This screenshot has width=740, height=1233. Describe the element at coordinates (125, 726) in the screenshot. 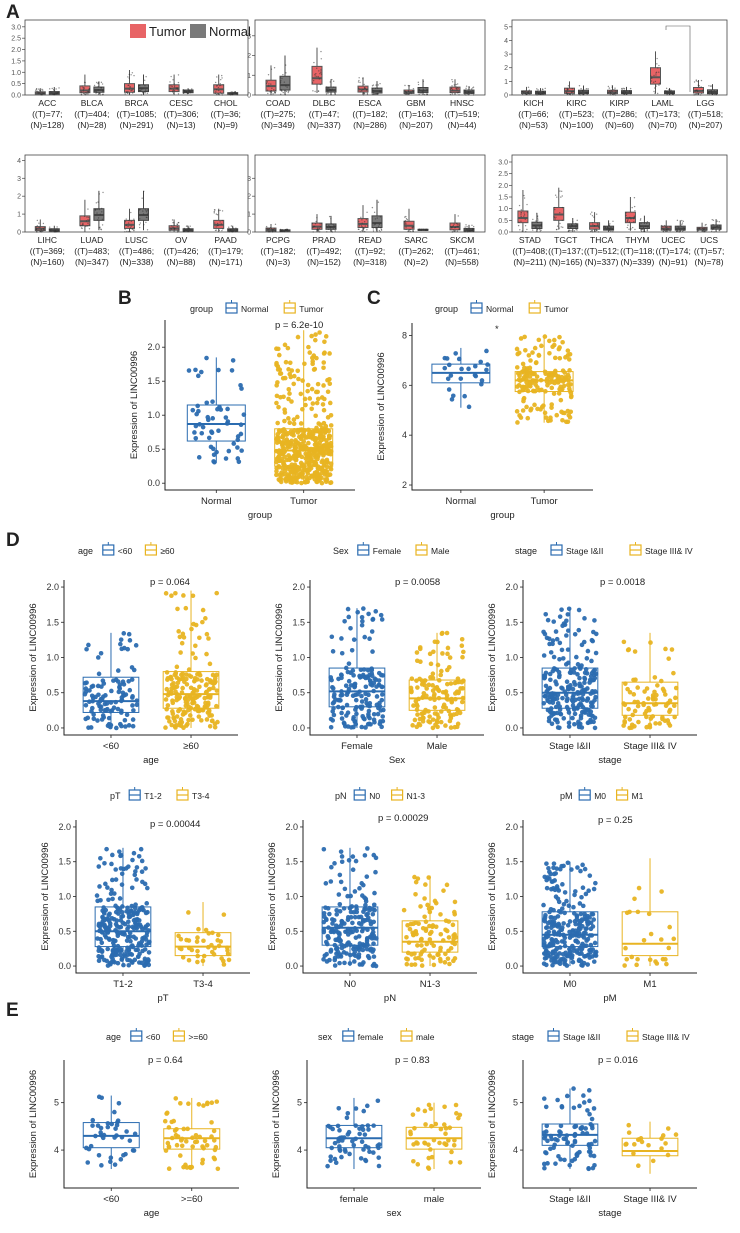

I see `box-D1-0-point` at that location.